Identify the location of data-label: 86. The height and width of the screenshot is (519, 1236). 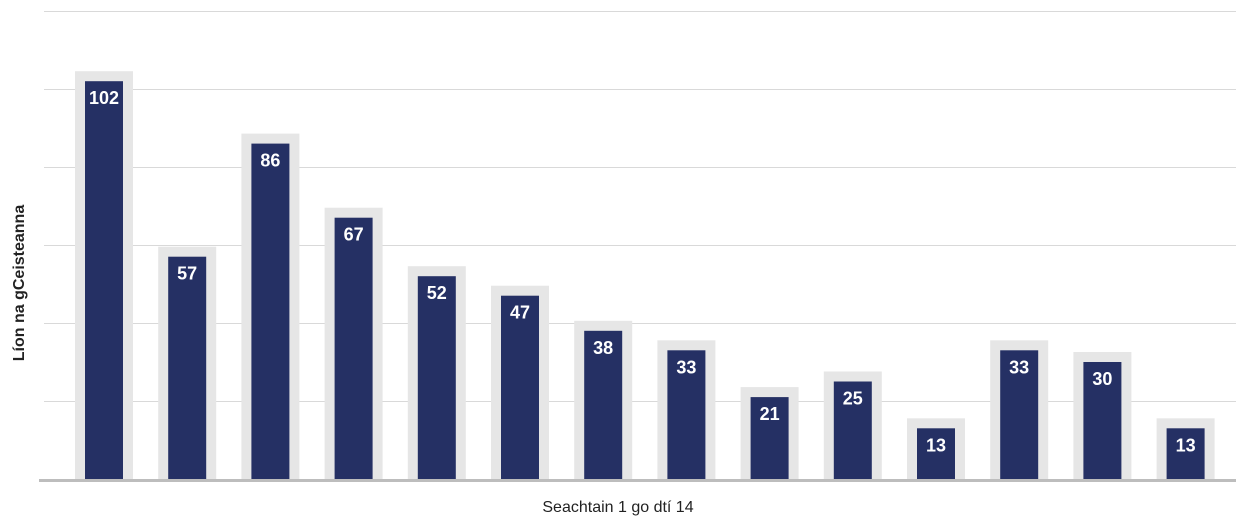
(270, 161).